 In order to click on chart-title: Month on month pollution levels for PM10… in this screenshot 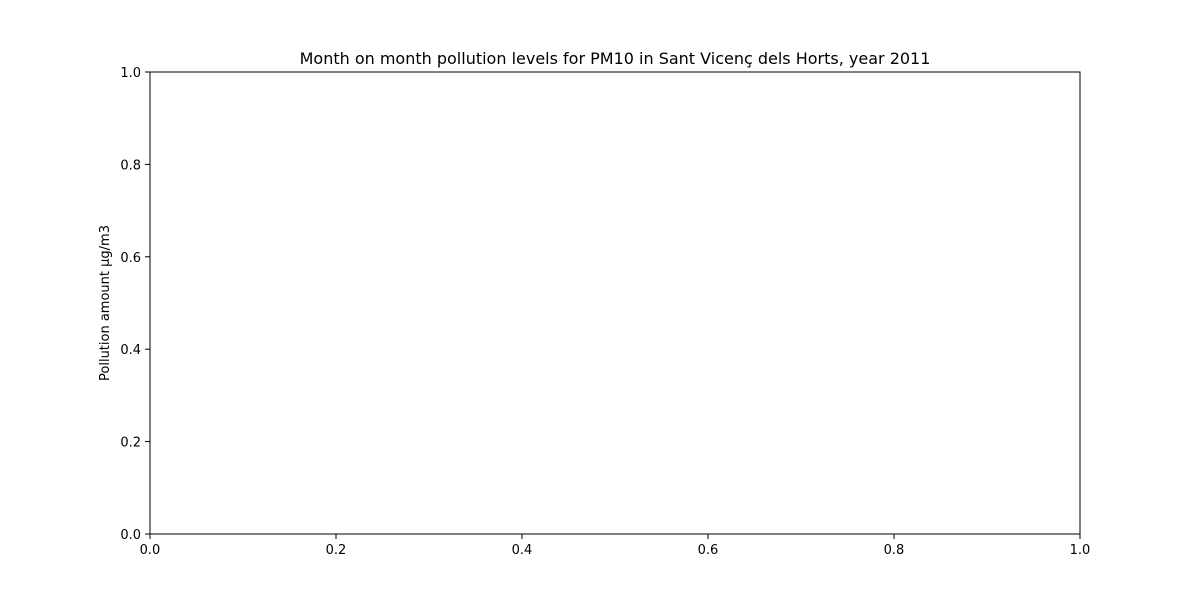, I will do `click(615, 58)`.